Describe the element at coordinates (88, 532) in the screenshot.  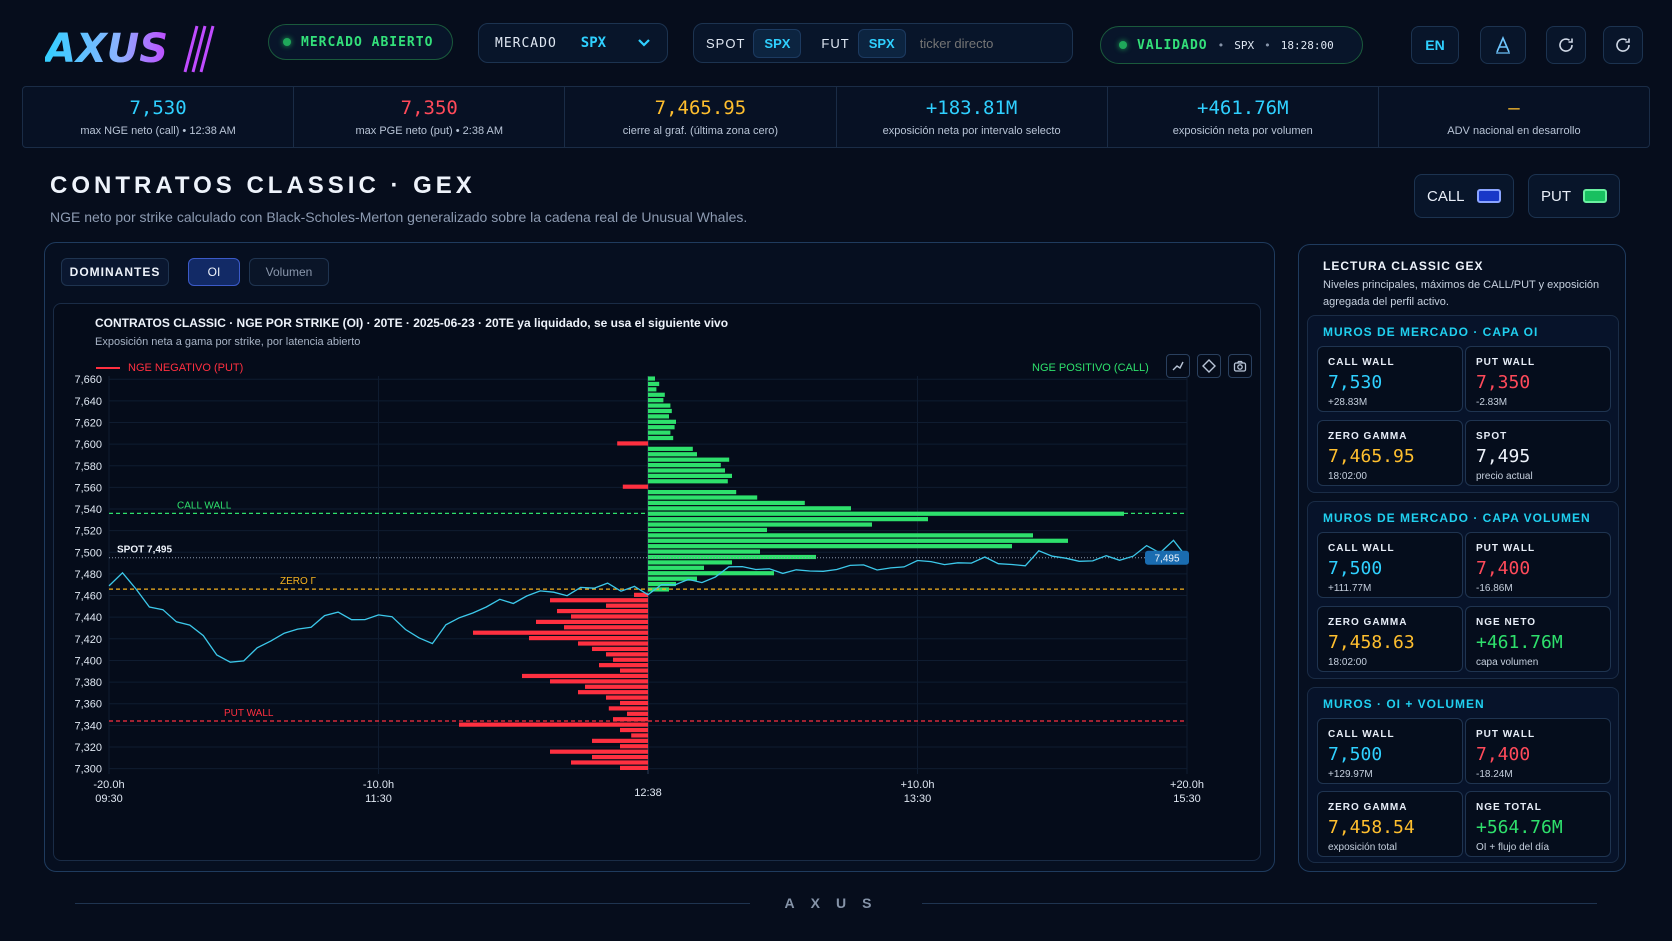
I see `y-tick-label: 7,520` at that location.